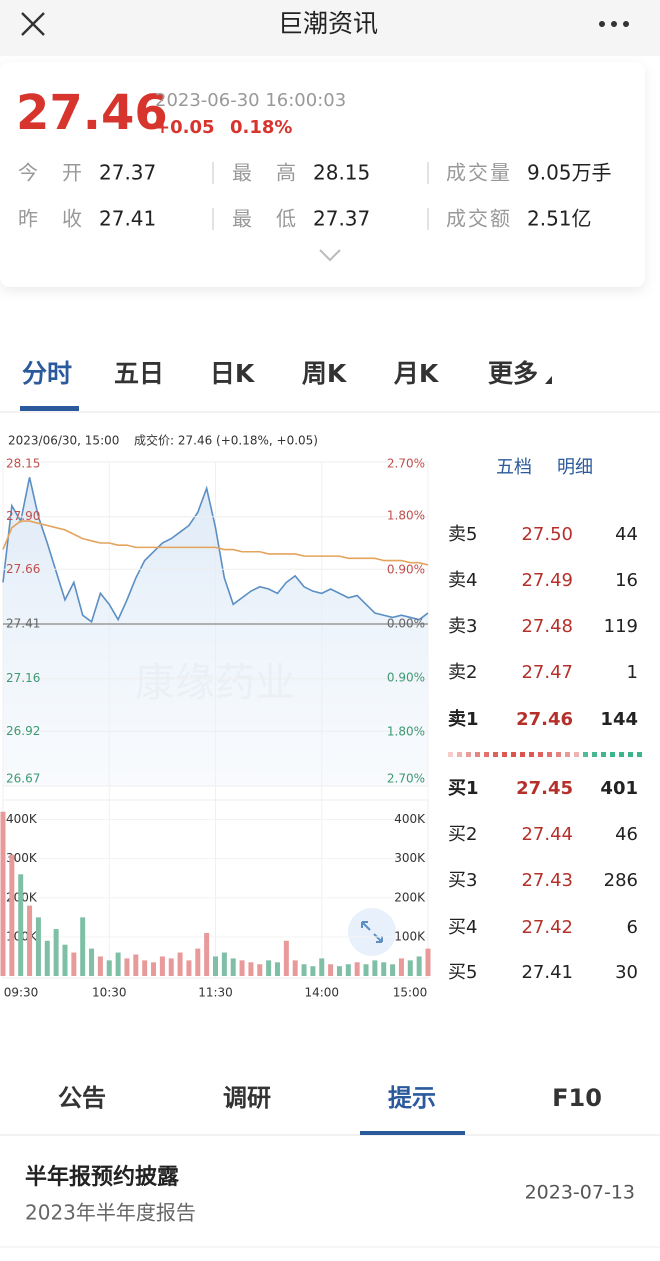 The height and width of the screenshot is (1261, 660). Describe the element at coordinates (547, 580) in the screenshot. I see `book-price: 27.49` at that location.